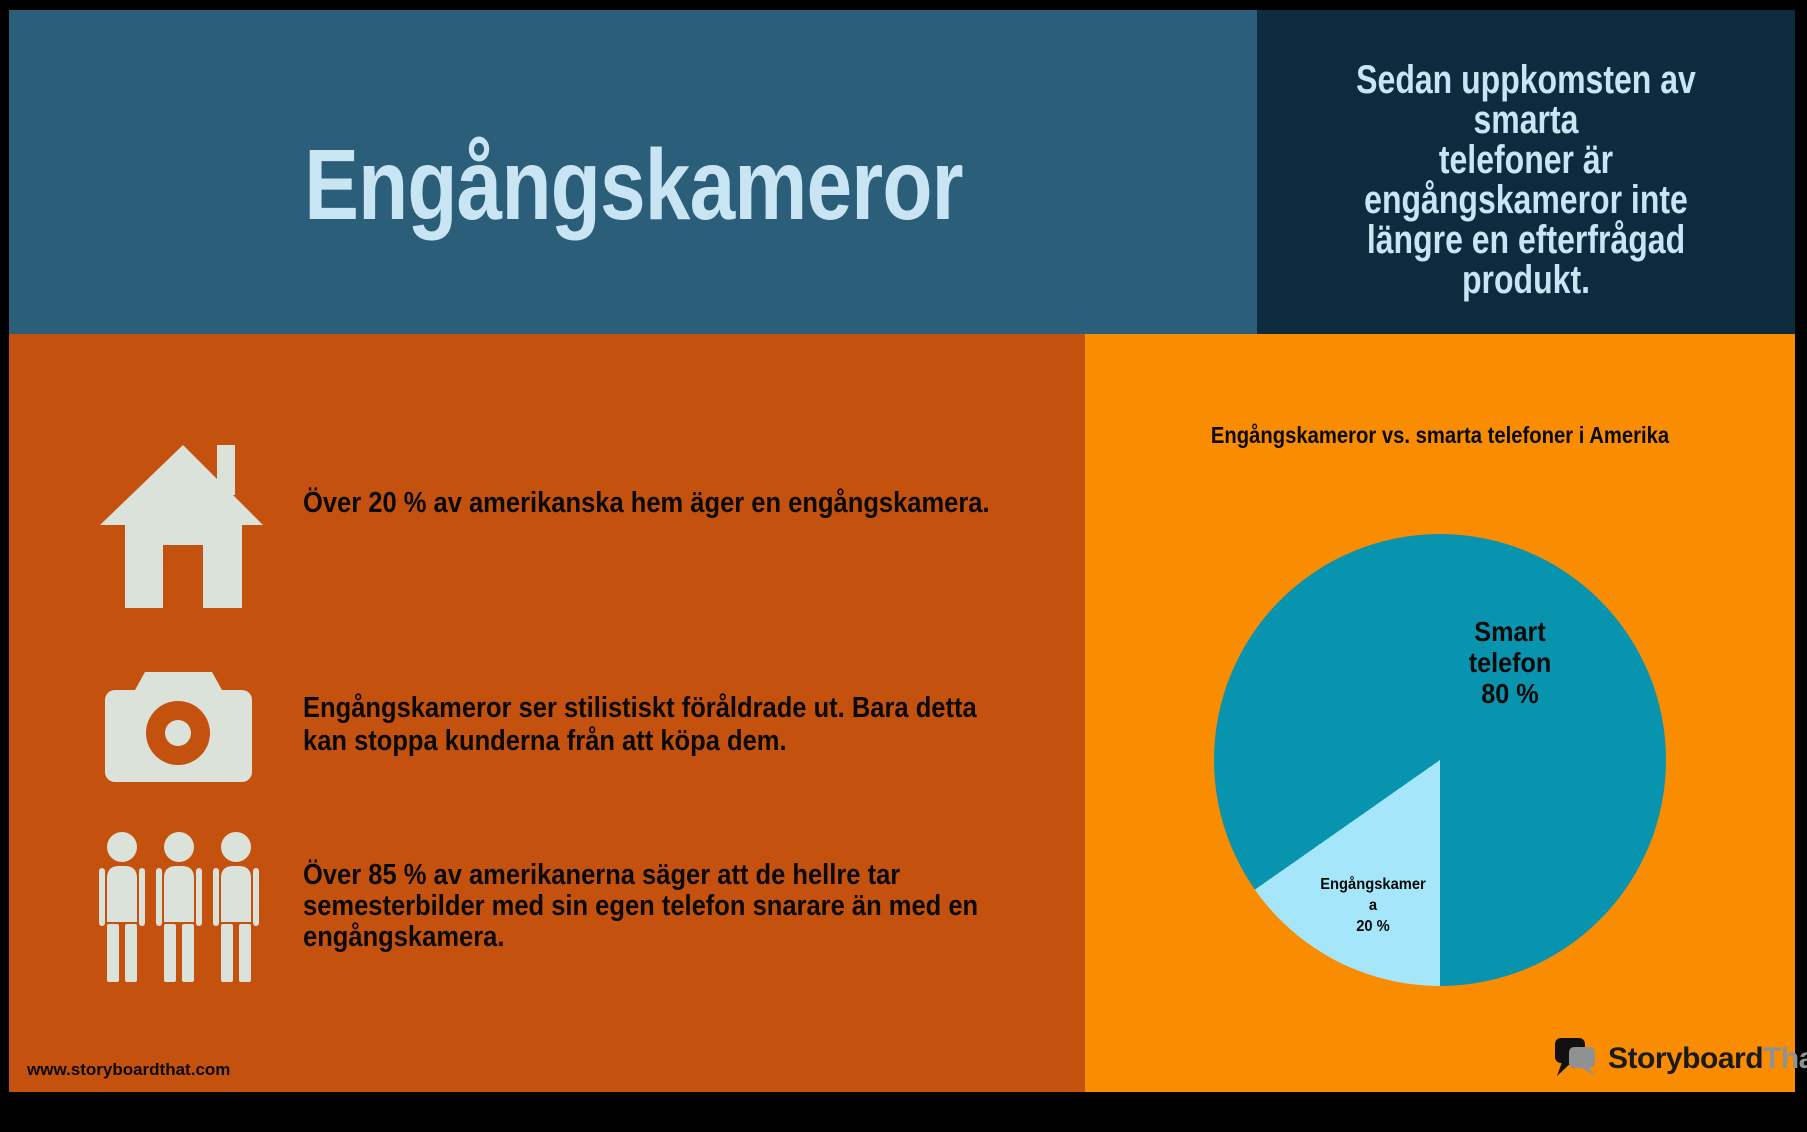 The image size is (1807, 1132). What do you see at coordinates (633, 184) in the screenshot?
I see `page-title: Engångskameror` at bounding box center [633, 184].